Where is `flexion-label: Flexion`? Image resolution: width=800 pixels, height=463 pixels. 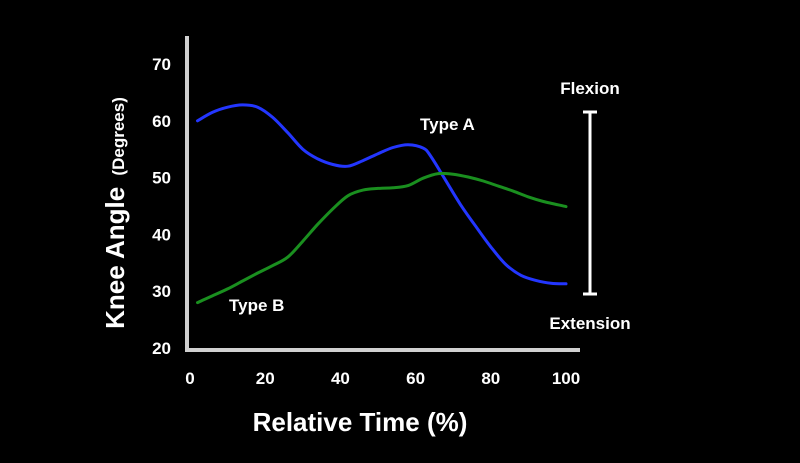 flexion-label: Flexion is located at coordinates (590, 88).